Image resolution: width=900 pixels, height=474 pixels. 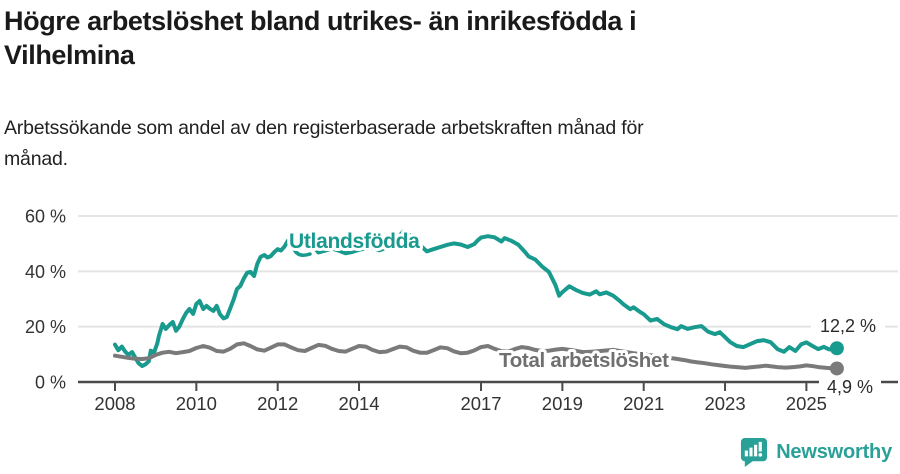 What do you see at coordinates (36, 159) in the screenshot?
I see `page-subtitle-line2: månad.` at bounding box center [36, 159].